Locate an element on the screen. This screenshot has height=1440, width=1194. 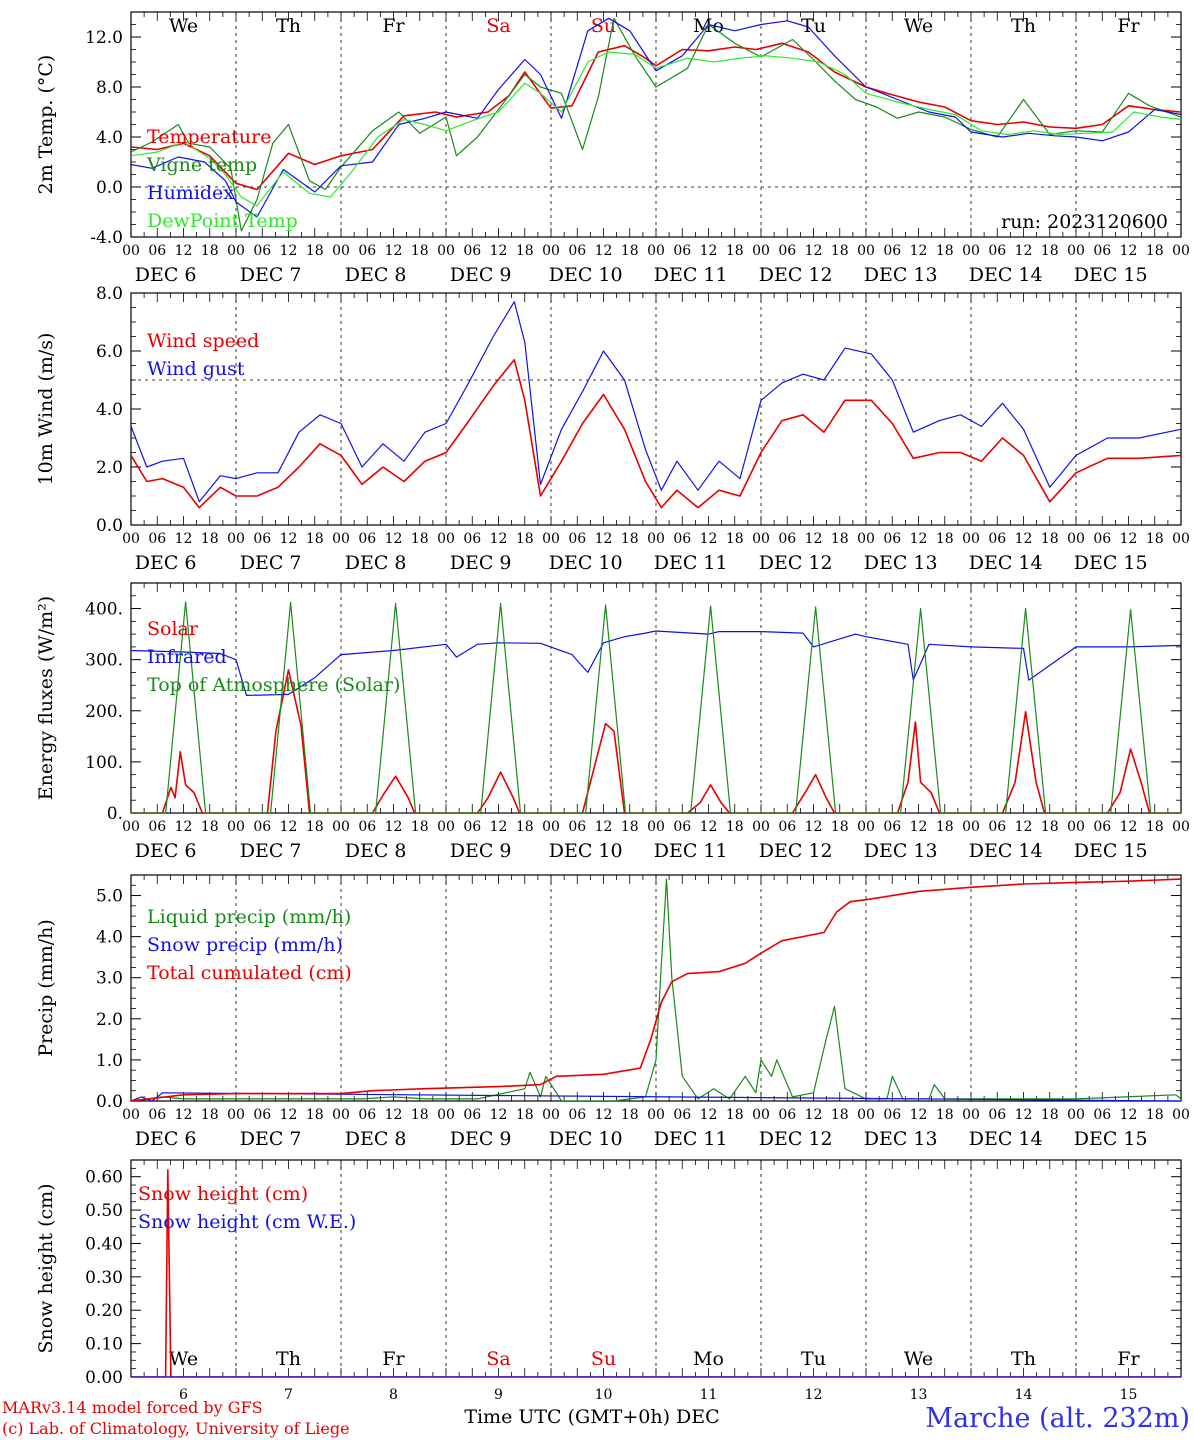
y-tick-label: 5.0 is located at coordinates (109, 897).